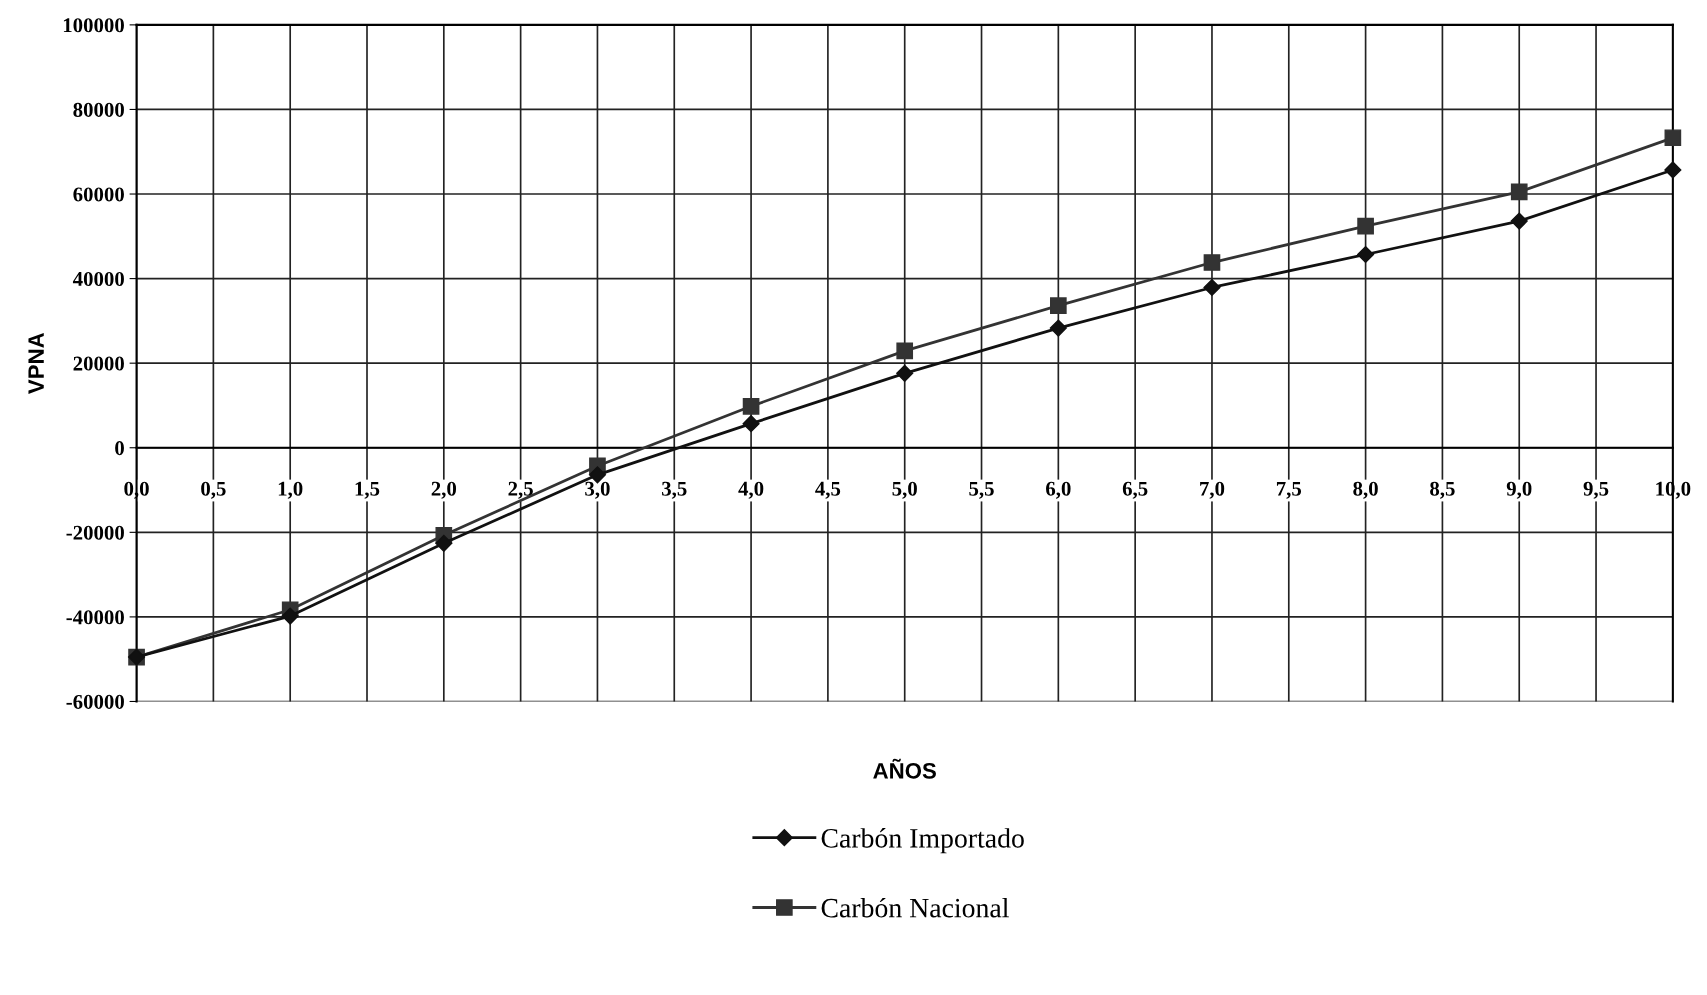 This screenshot has width=1707, height=995. I want to click on x-tick-label: 9,0, so click(1519, 490).